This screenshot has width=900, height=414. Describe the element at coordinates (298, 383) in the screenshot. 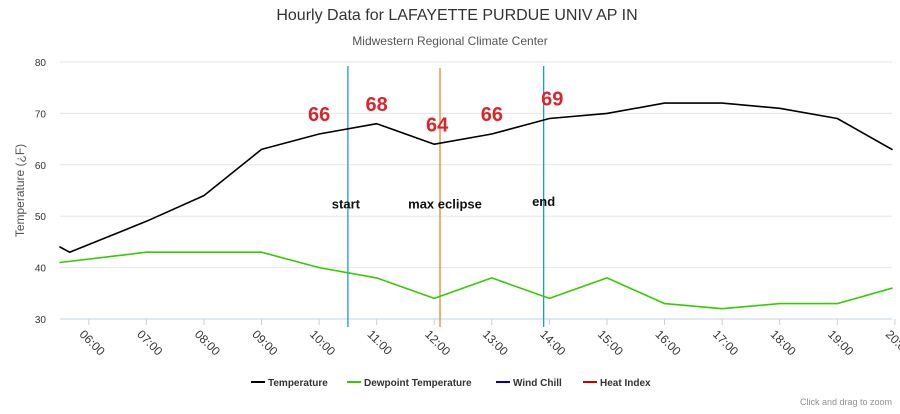

I see `legend-label: Temperature` at that location.